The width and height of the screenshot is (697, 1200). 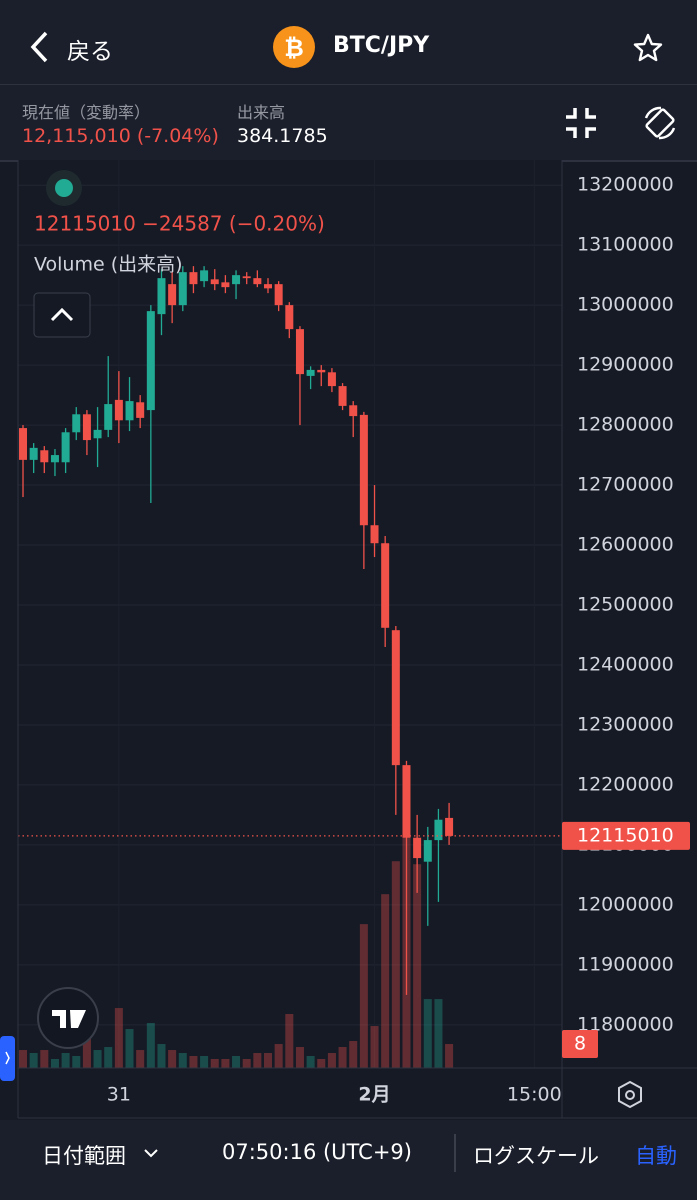 I want to click on volume-tag, so click(x=580, y=1044).